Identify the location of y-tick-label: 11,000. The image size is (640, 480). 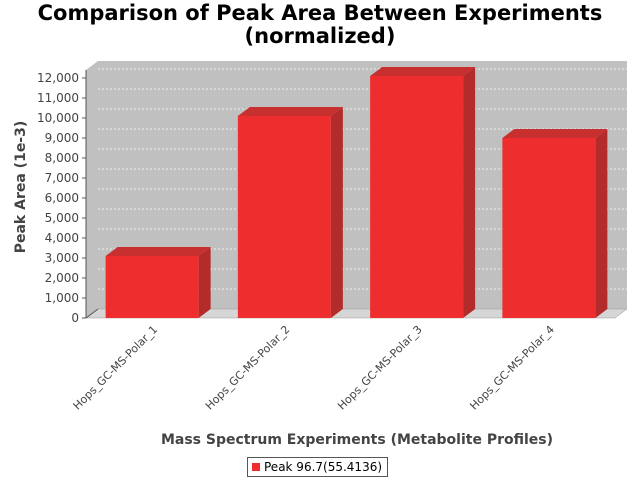
(58, 98).